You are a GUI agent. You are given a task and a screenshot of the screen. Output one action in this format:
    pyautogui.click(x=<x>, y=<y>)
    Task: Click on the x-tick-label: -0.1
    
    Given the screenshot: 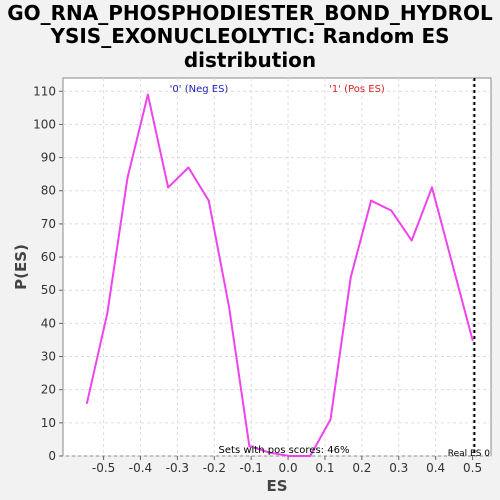 What is the action you would take?
    pyautogui.click(x=250, y=468)
    